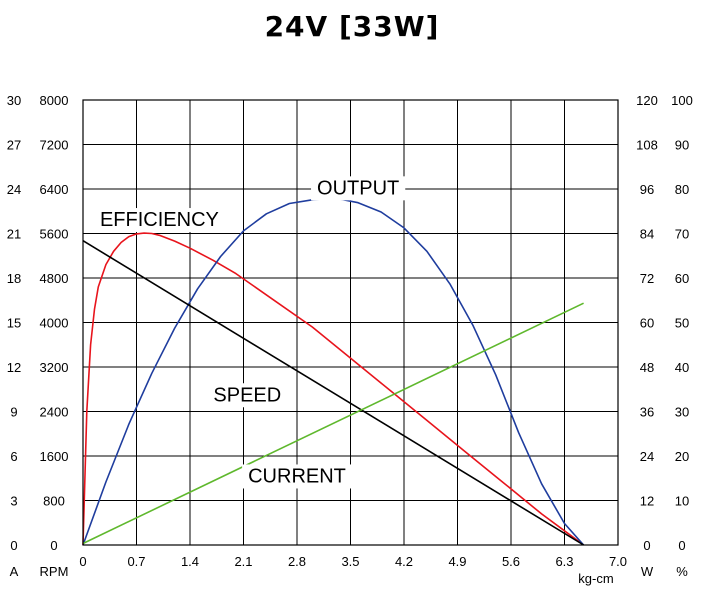  What do you see at coordinates (14, 234) in the screenshot?
I see `current-tick-label: 21` at bounding box center [14, 234].